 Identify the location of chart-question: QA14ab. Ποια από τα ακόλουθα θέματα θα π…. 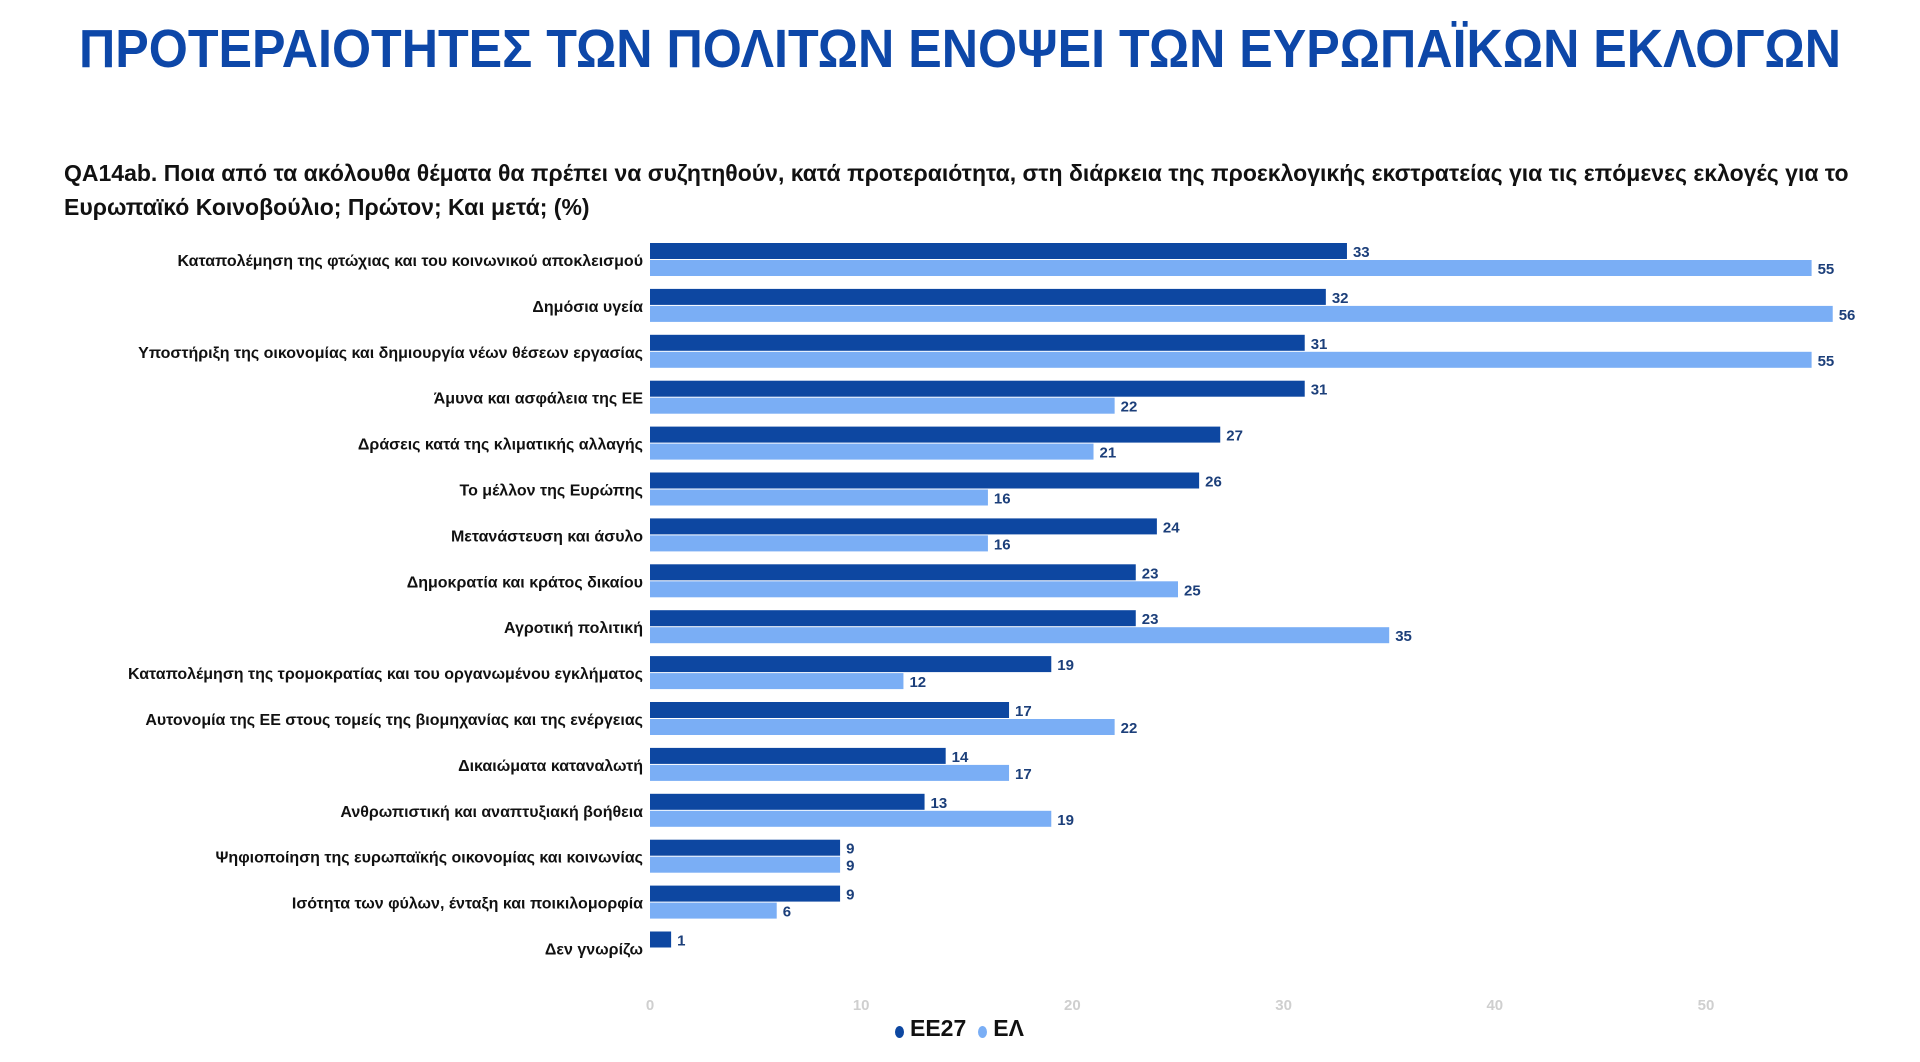
(956, 190).